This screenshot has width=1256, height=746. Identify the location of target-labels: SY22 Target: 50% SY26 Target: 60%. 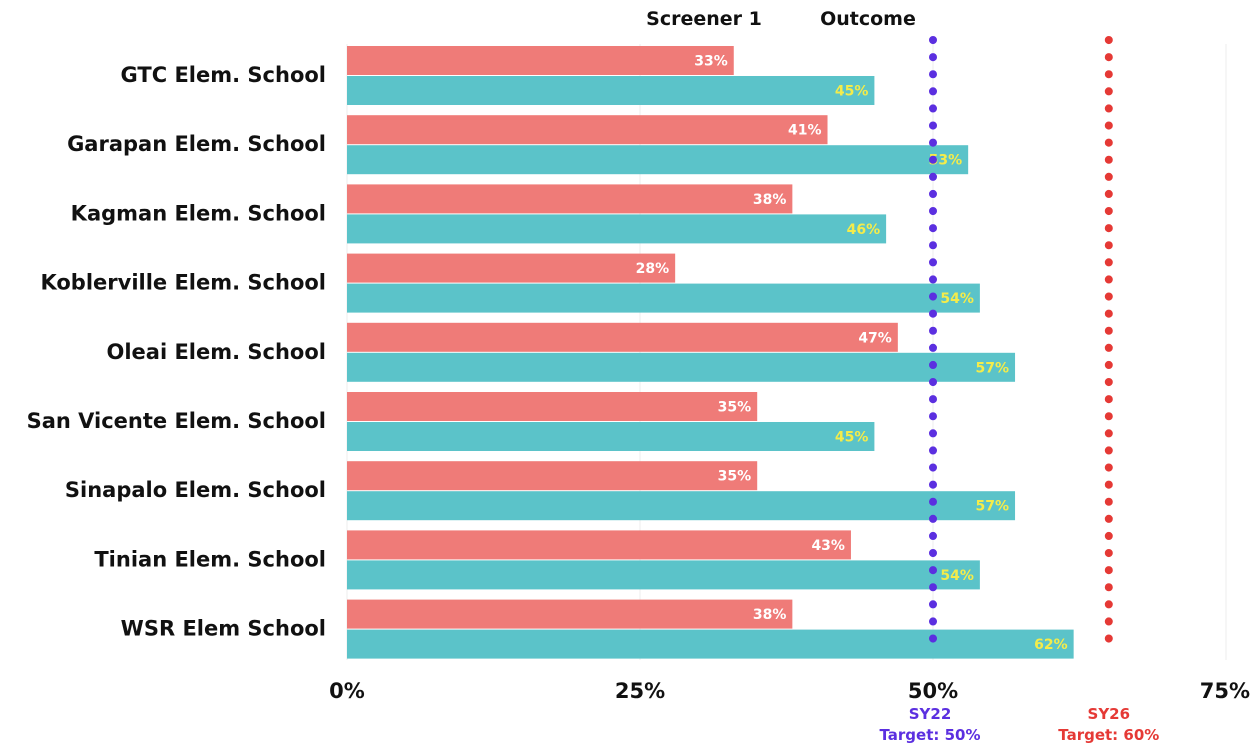
(1019, 724).